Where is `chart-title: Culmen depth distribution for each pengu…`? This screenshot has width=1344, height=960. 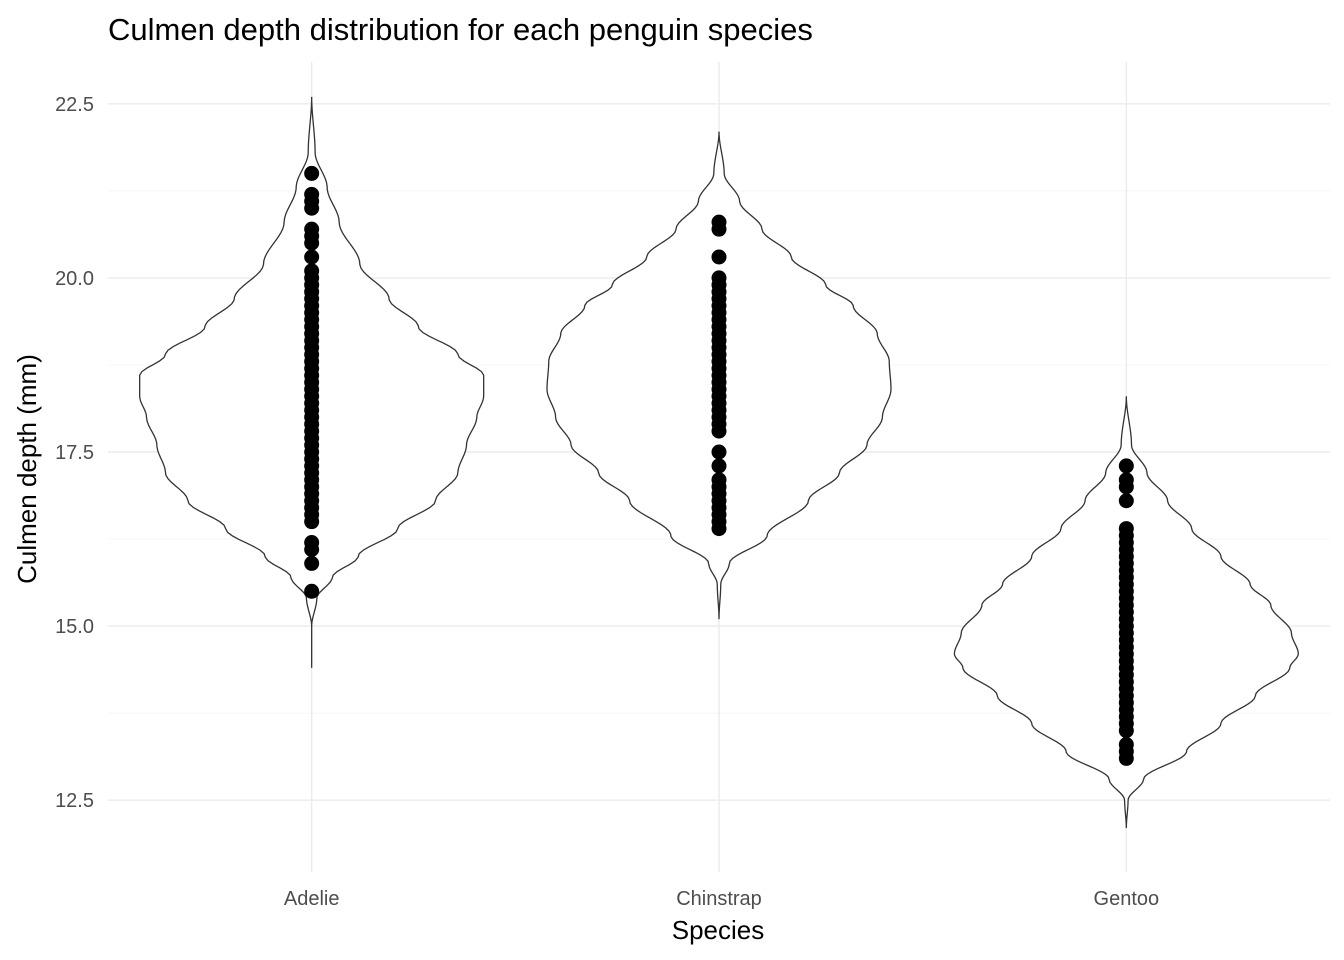
chart-title: Culmen depth distribution for each pengu… is located at coordinates (460, 29).